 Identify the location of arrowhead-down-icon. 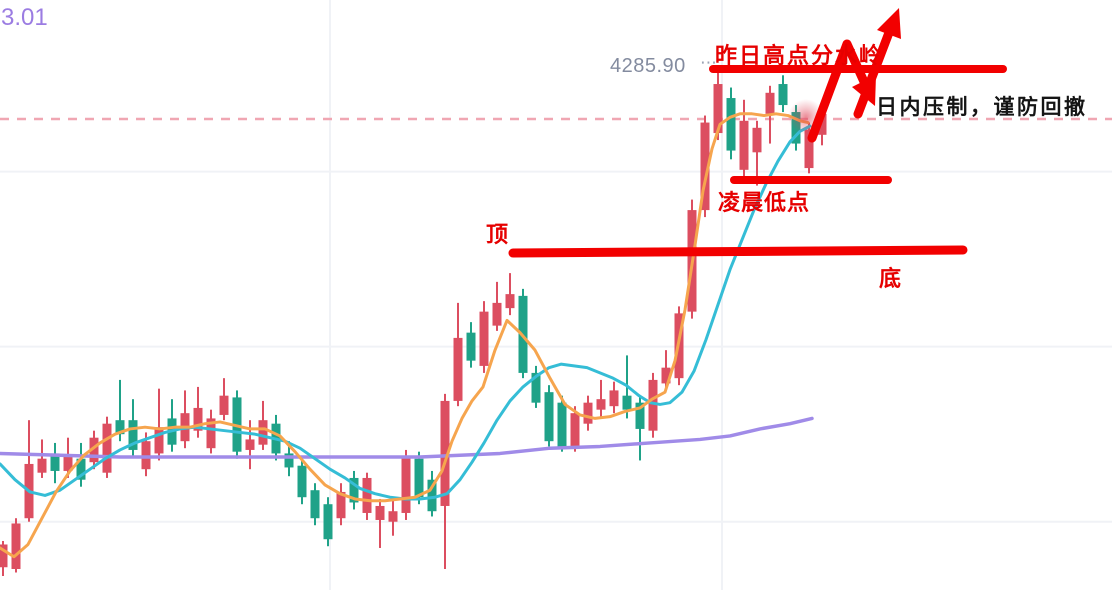
(864, 90).